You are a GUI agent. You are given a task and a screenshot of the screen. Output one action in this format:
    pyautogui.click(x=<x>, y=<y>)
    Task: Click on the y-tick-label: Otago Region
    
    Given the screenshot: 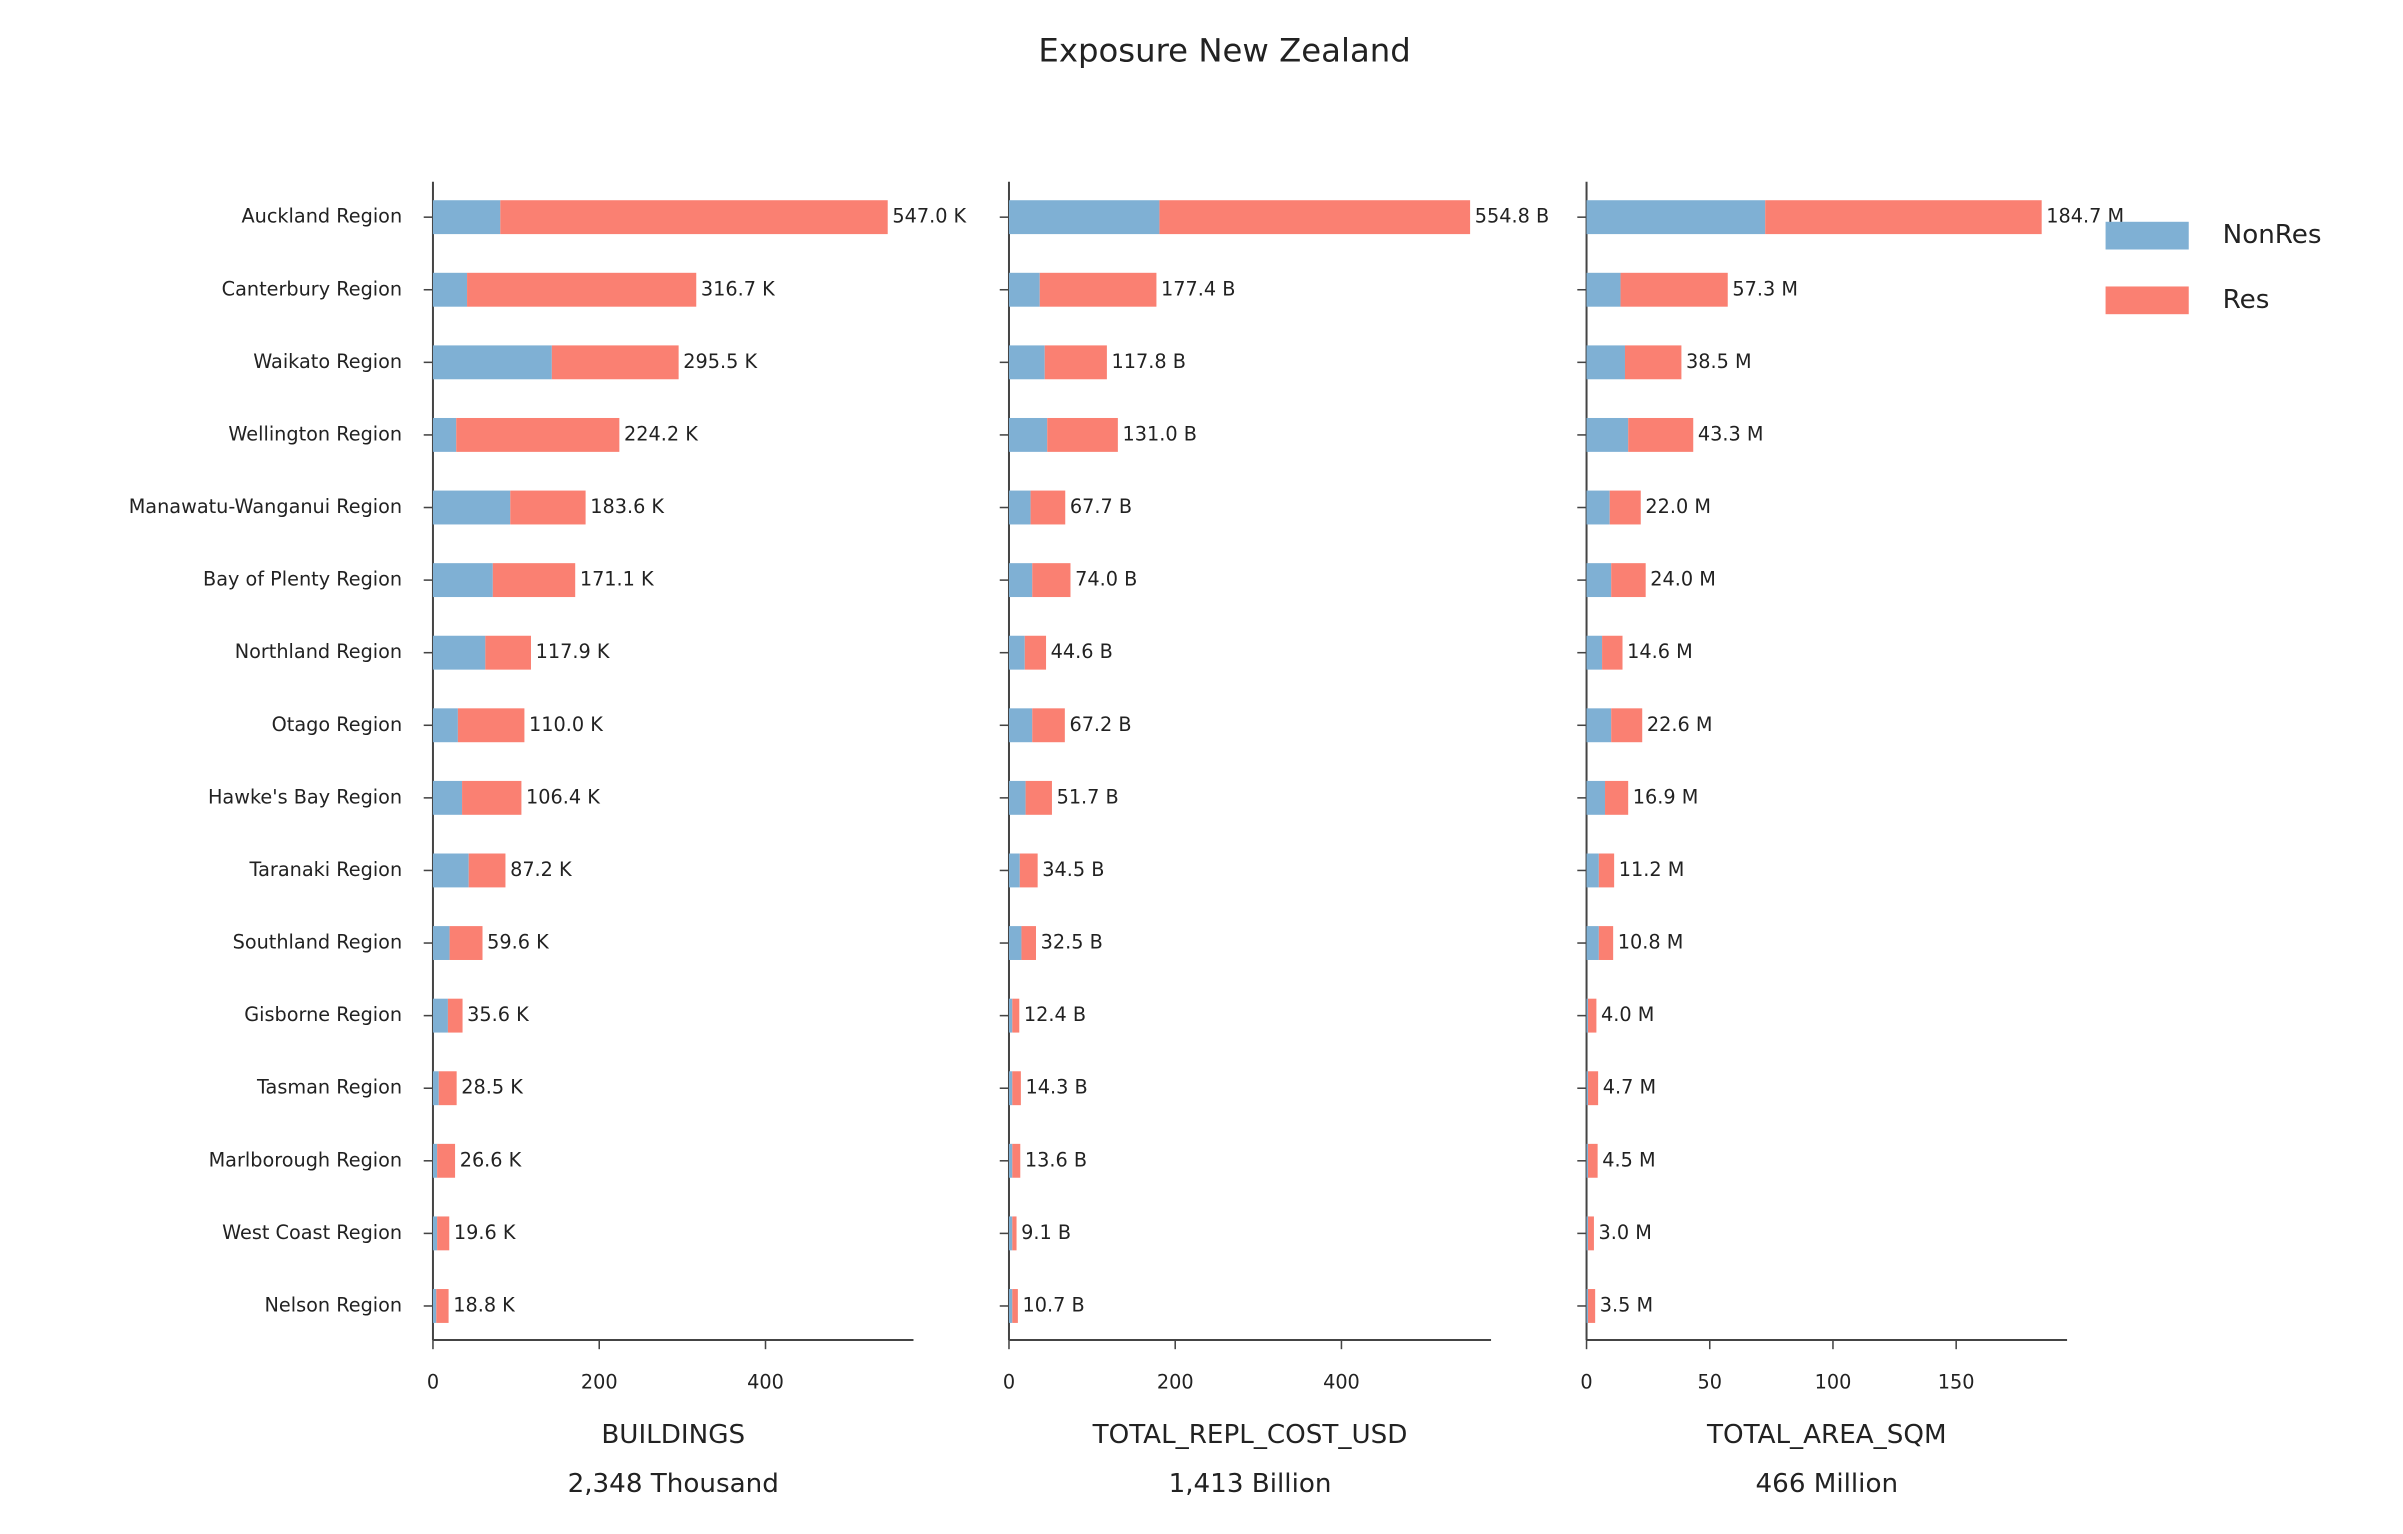 What is the action you would take?
    pyautogui.click(x=337, y=724)
    